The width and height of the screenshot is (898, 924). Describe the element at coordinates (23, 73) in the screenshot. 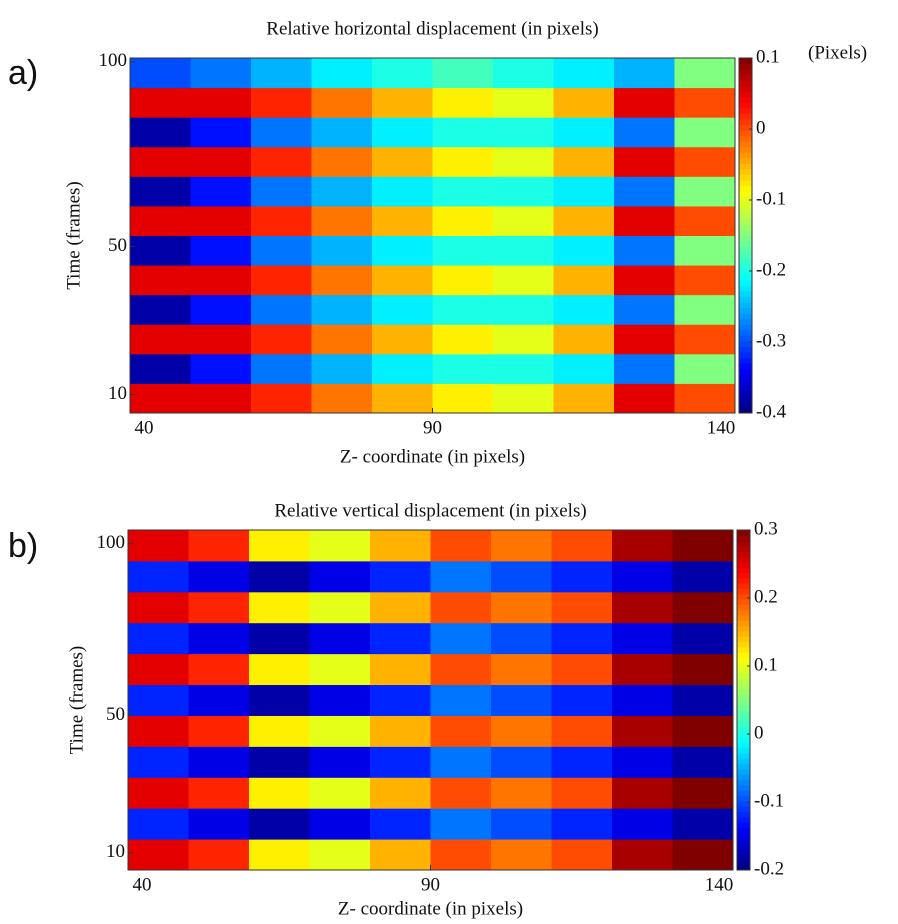

I see `panel-label: a)` at that location.